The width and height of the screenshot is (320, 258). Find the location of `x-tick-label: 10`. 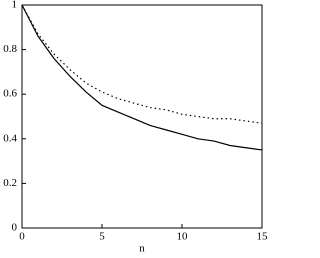

x-tick-label: 10 is located at coordinates (183, 237).